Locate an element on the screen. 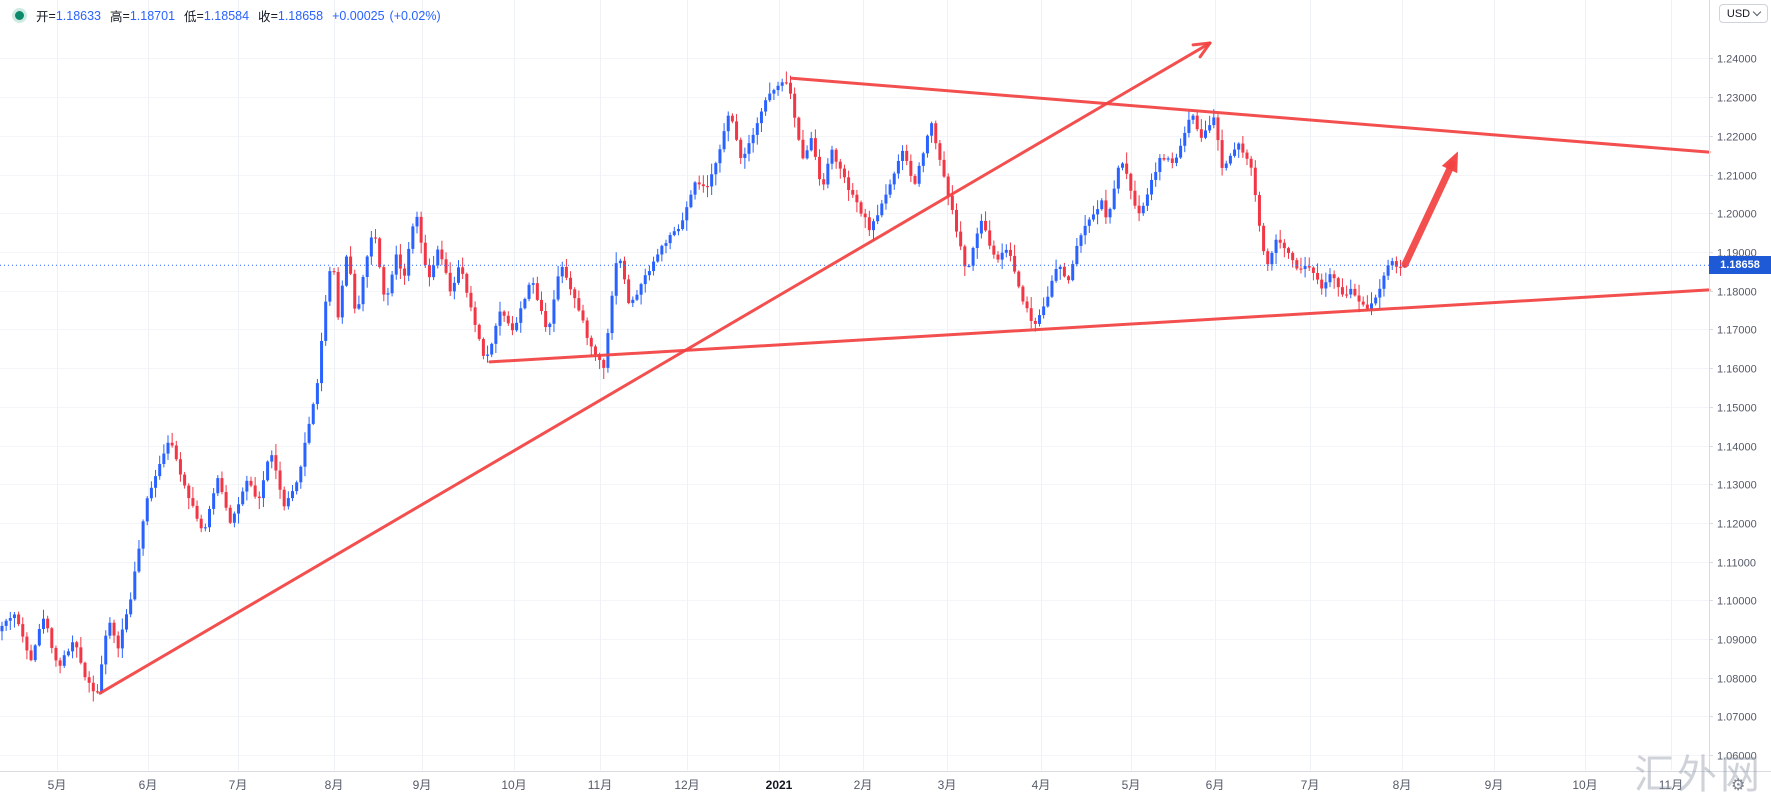 The image size is (1771, 798). open-label: 开 is located at coordinates (42, 17).